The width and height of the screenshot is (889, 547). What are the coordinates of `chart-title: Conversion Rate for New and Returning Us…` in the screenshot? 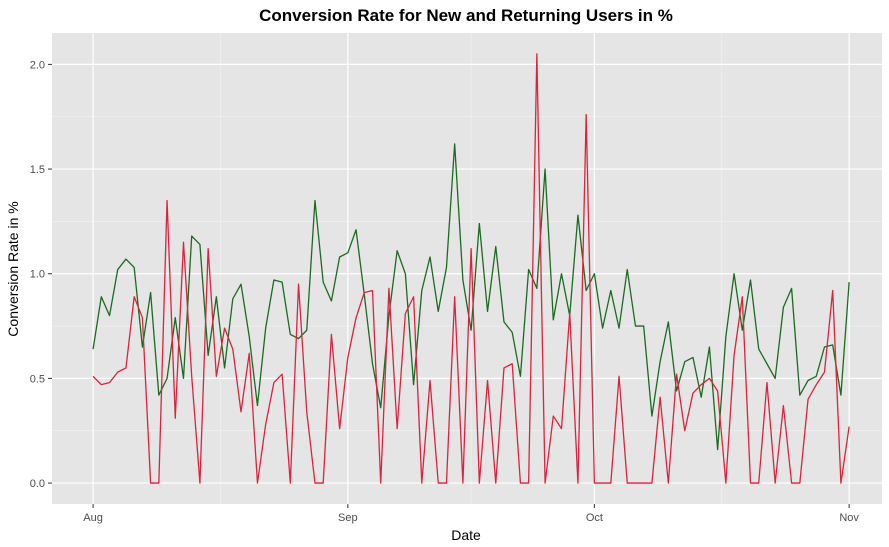 It's located at (466, 15).